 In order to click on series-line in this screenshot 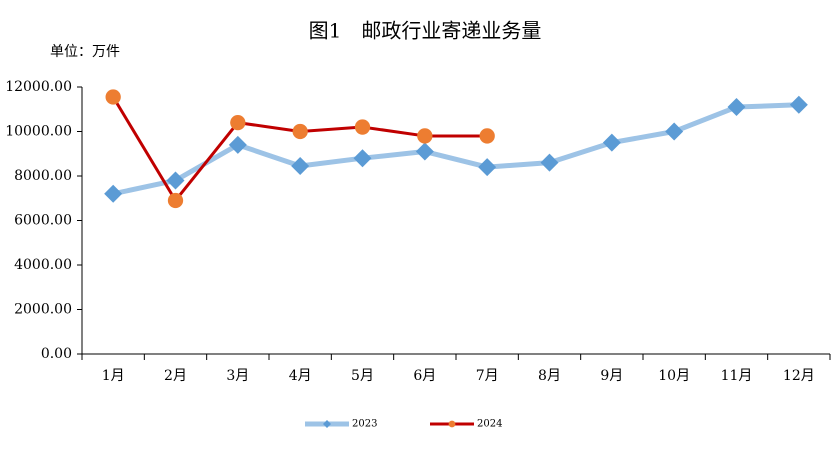, I will do `click(299, 149)`.